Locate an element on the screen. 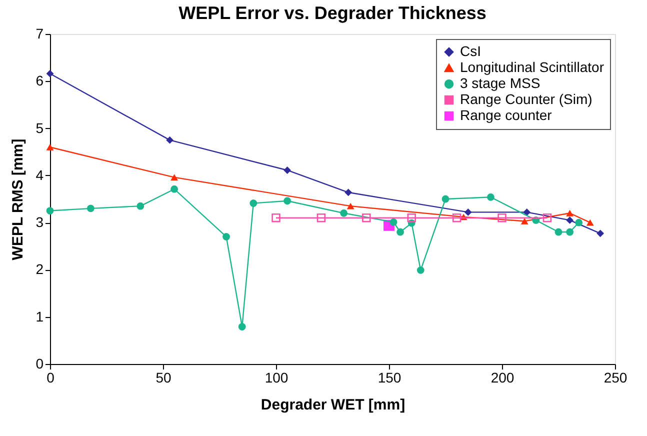 This screenshot has height=436, width=647. y-tick-label: 6 is located at coordinates (40, 80).